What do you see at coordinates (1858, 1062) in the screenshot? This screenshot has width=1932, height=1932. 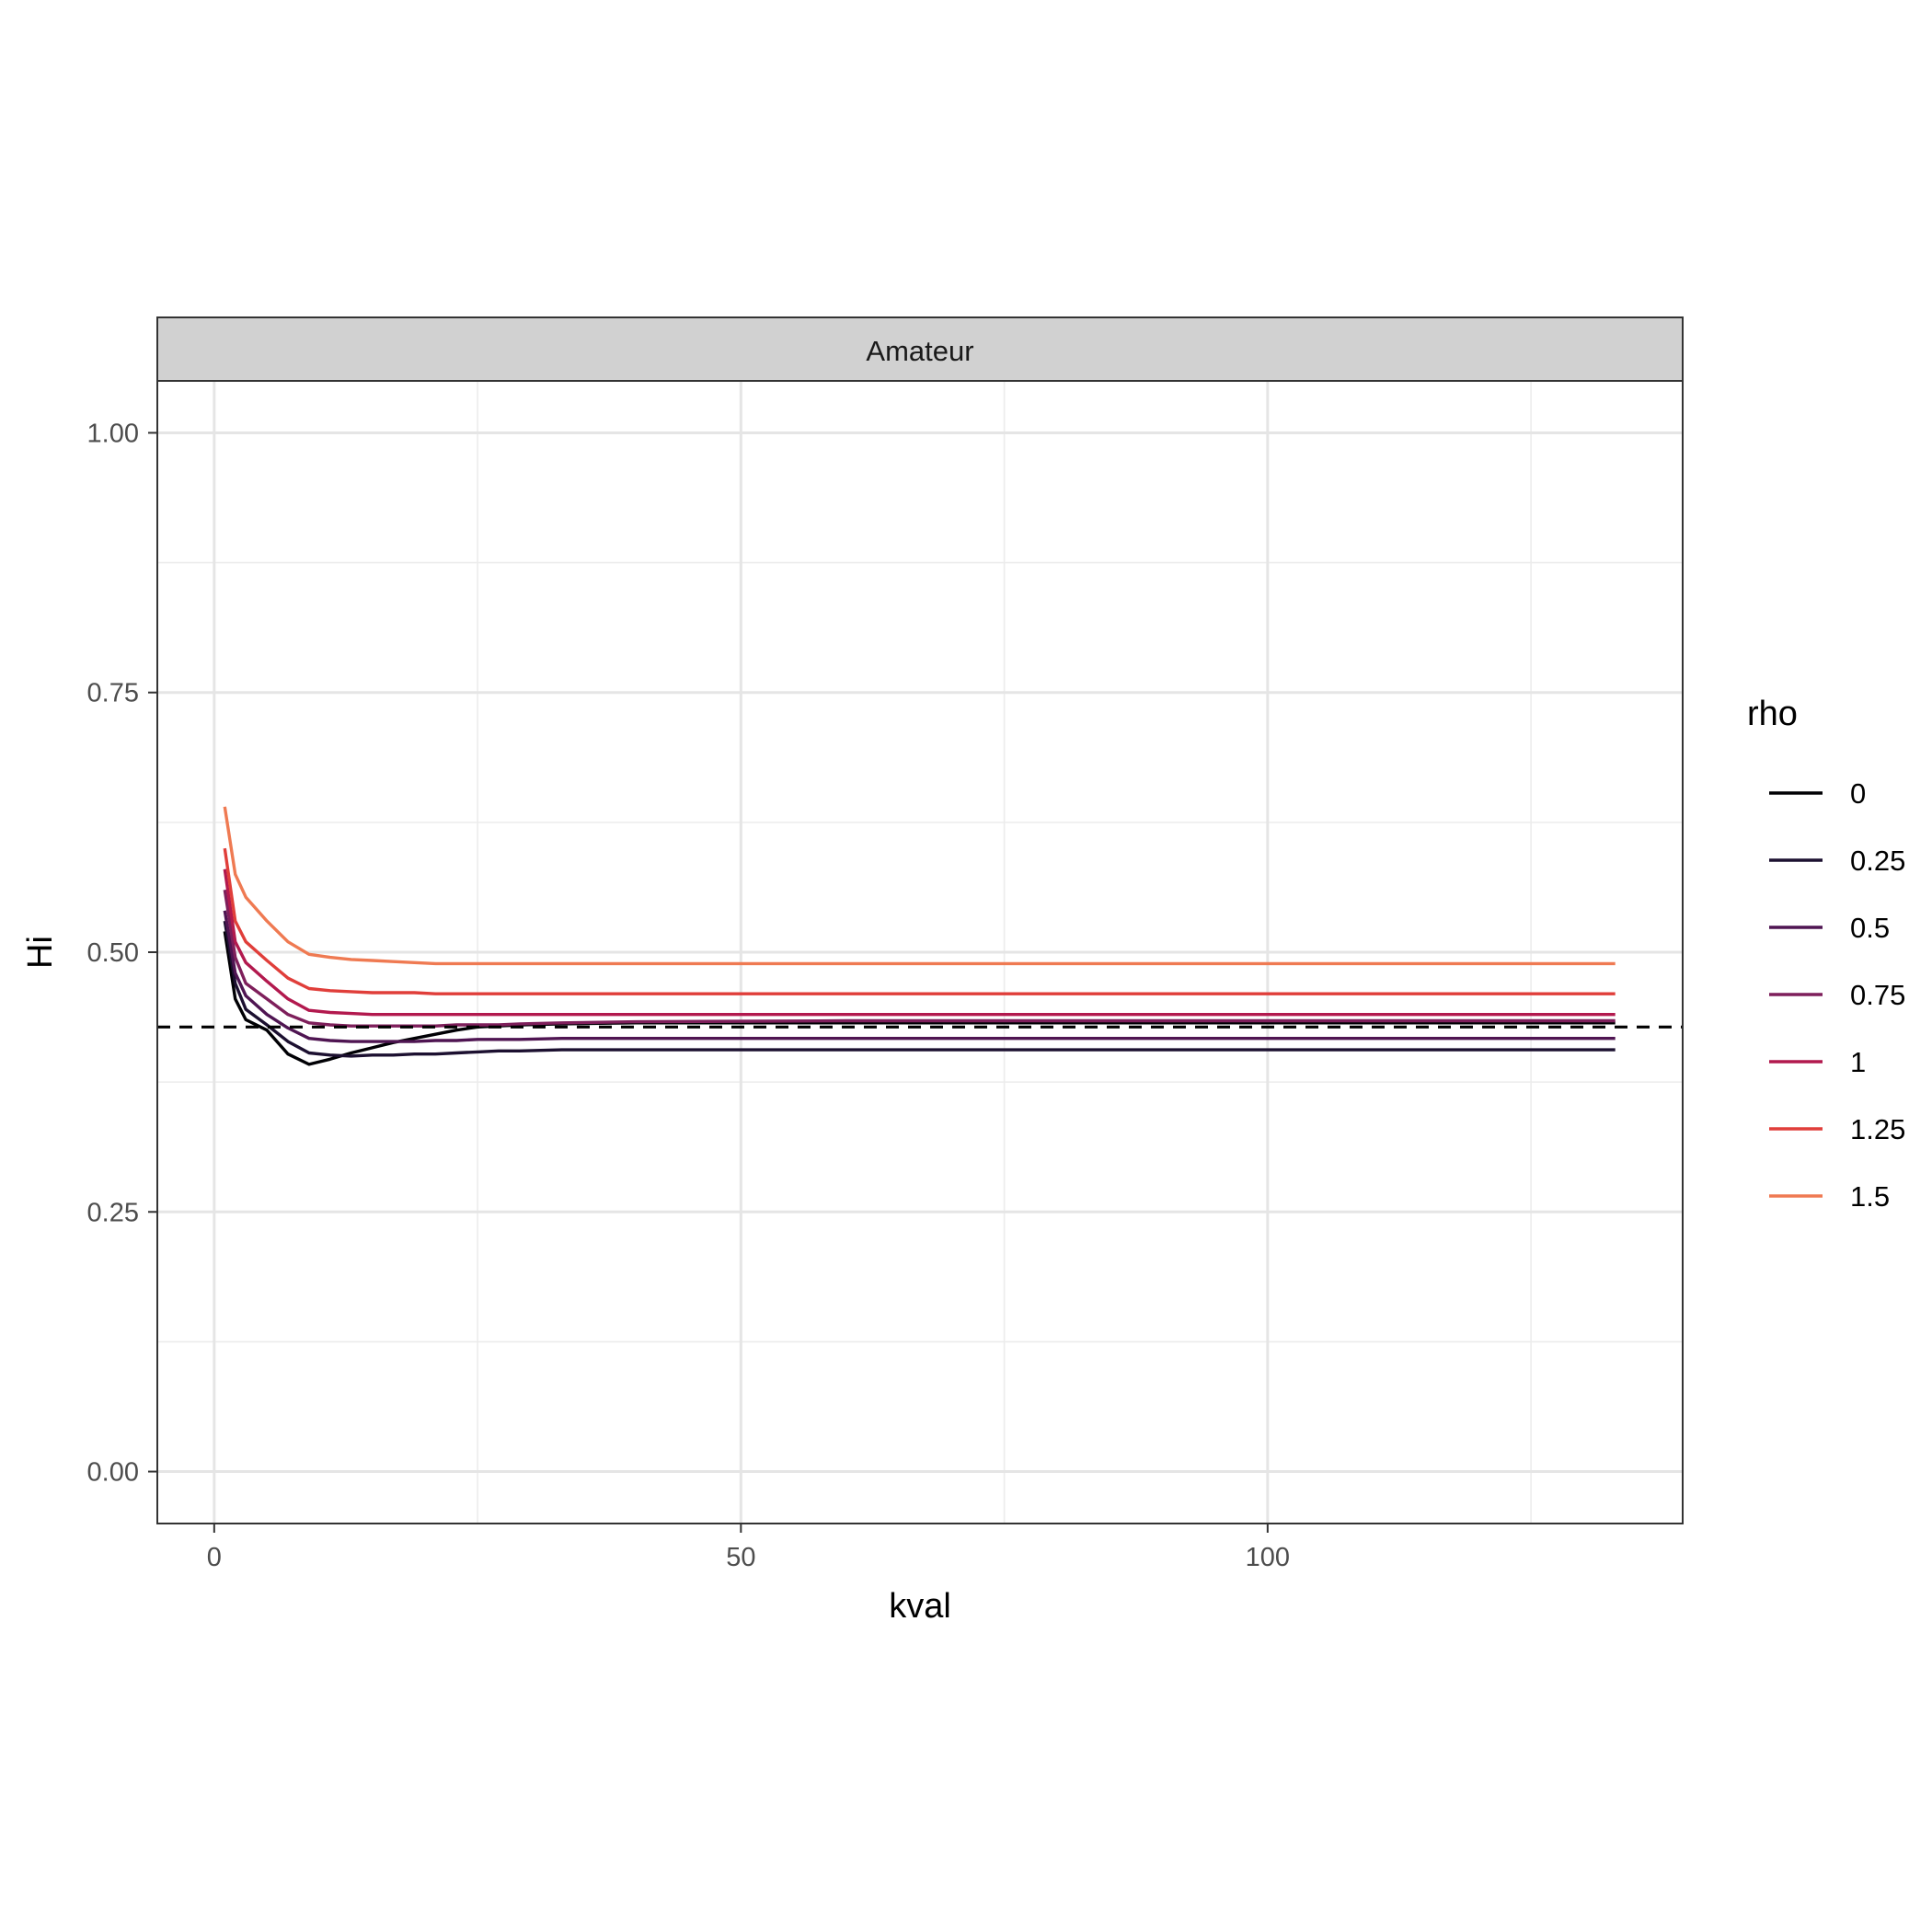 I see `legend-label: 1` at bounding box center [1858, 1062].